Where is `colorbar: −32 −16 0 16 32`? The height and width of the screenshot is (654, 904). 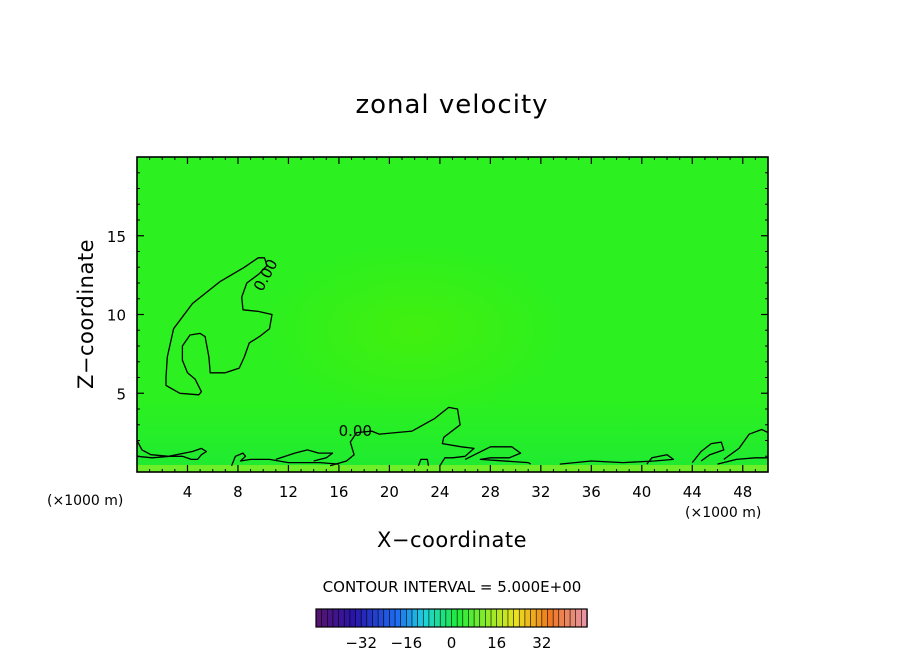
colorbar: −32 −16 0 16 32 is located at coordinates (451, 630).